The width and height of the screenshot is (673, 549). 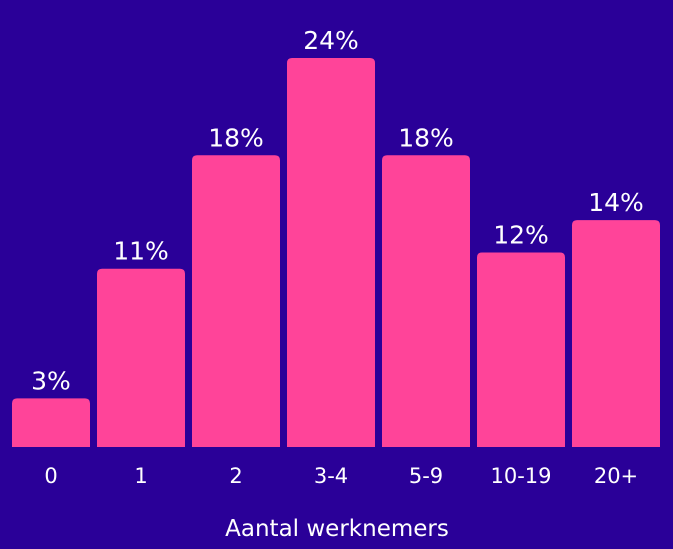 I want to click on x-tick-label: 5-9, so click(x=426, y=476).